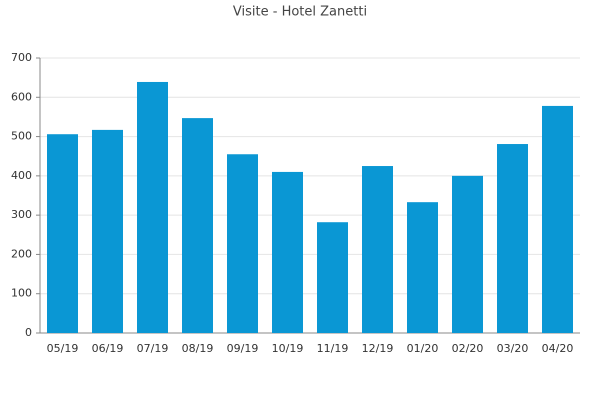 The height and width of the screenshot is (400, 600). Describe the element at coordinates (288, 348) in the screenshot. I see `x-tick-label: 10/19` at that location.